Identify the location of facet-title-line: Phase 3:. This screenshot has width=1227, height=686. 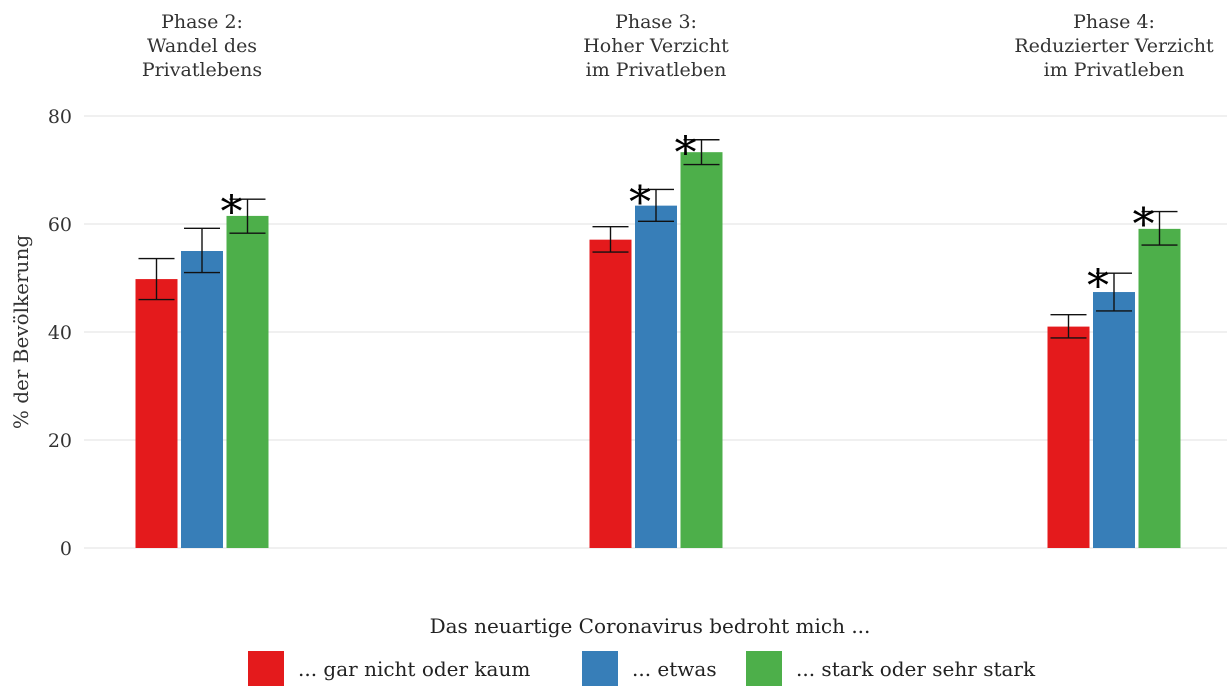
(656, 22).